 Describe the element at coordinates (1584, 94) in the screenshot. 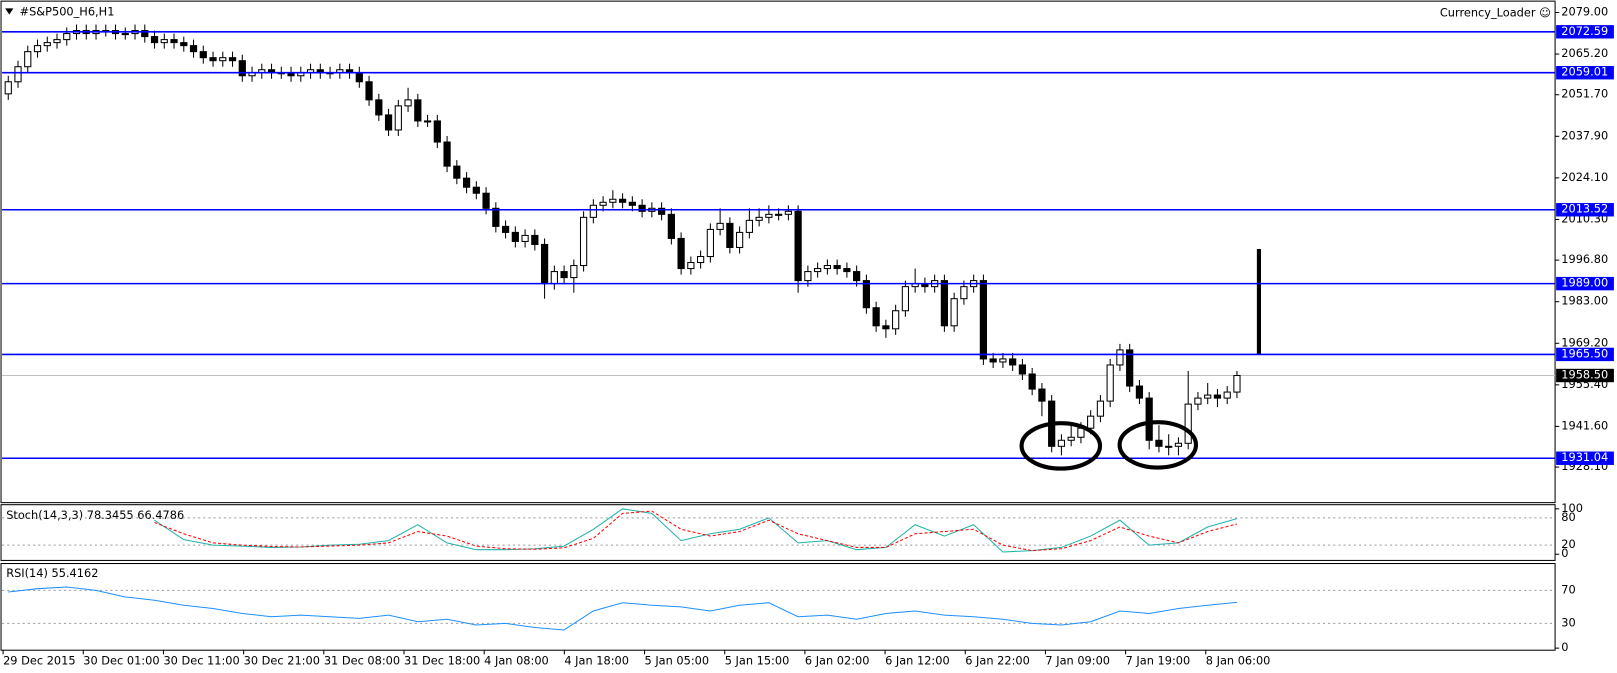

I see `y-tick-label: 2051.70` at that location.